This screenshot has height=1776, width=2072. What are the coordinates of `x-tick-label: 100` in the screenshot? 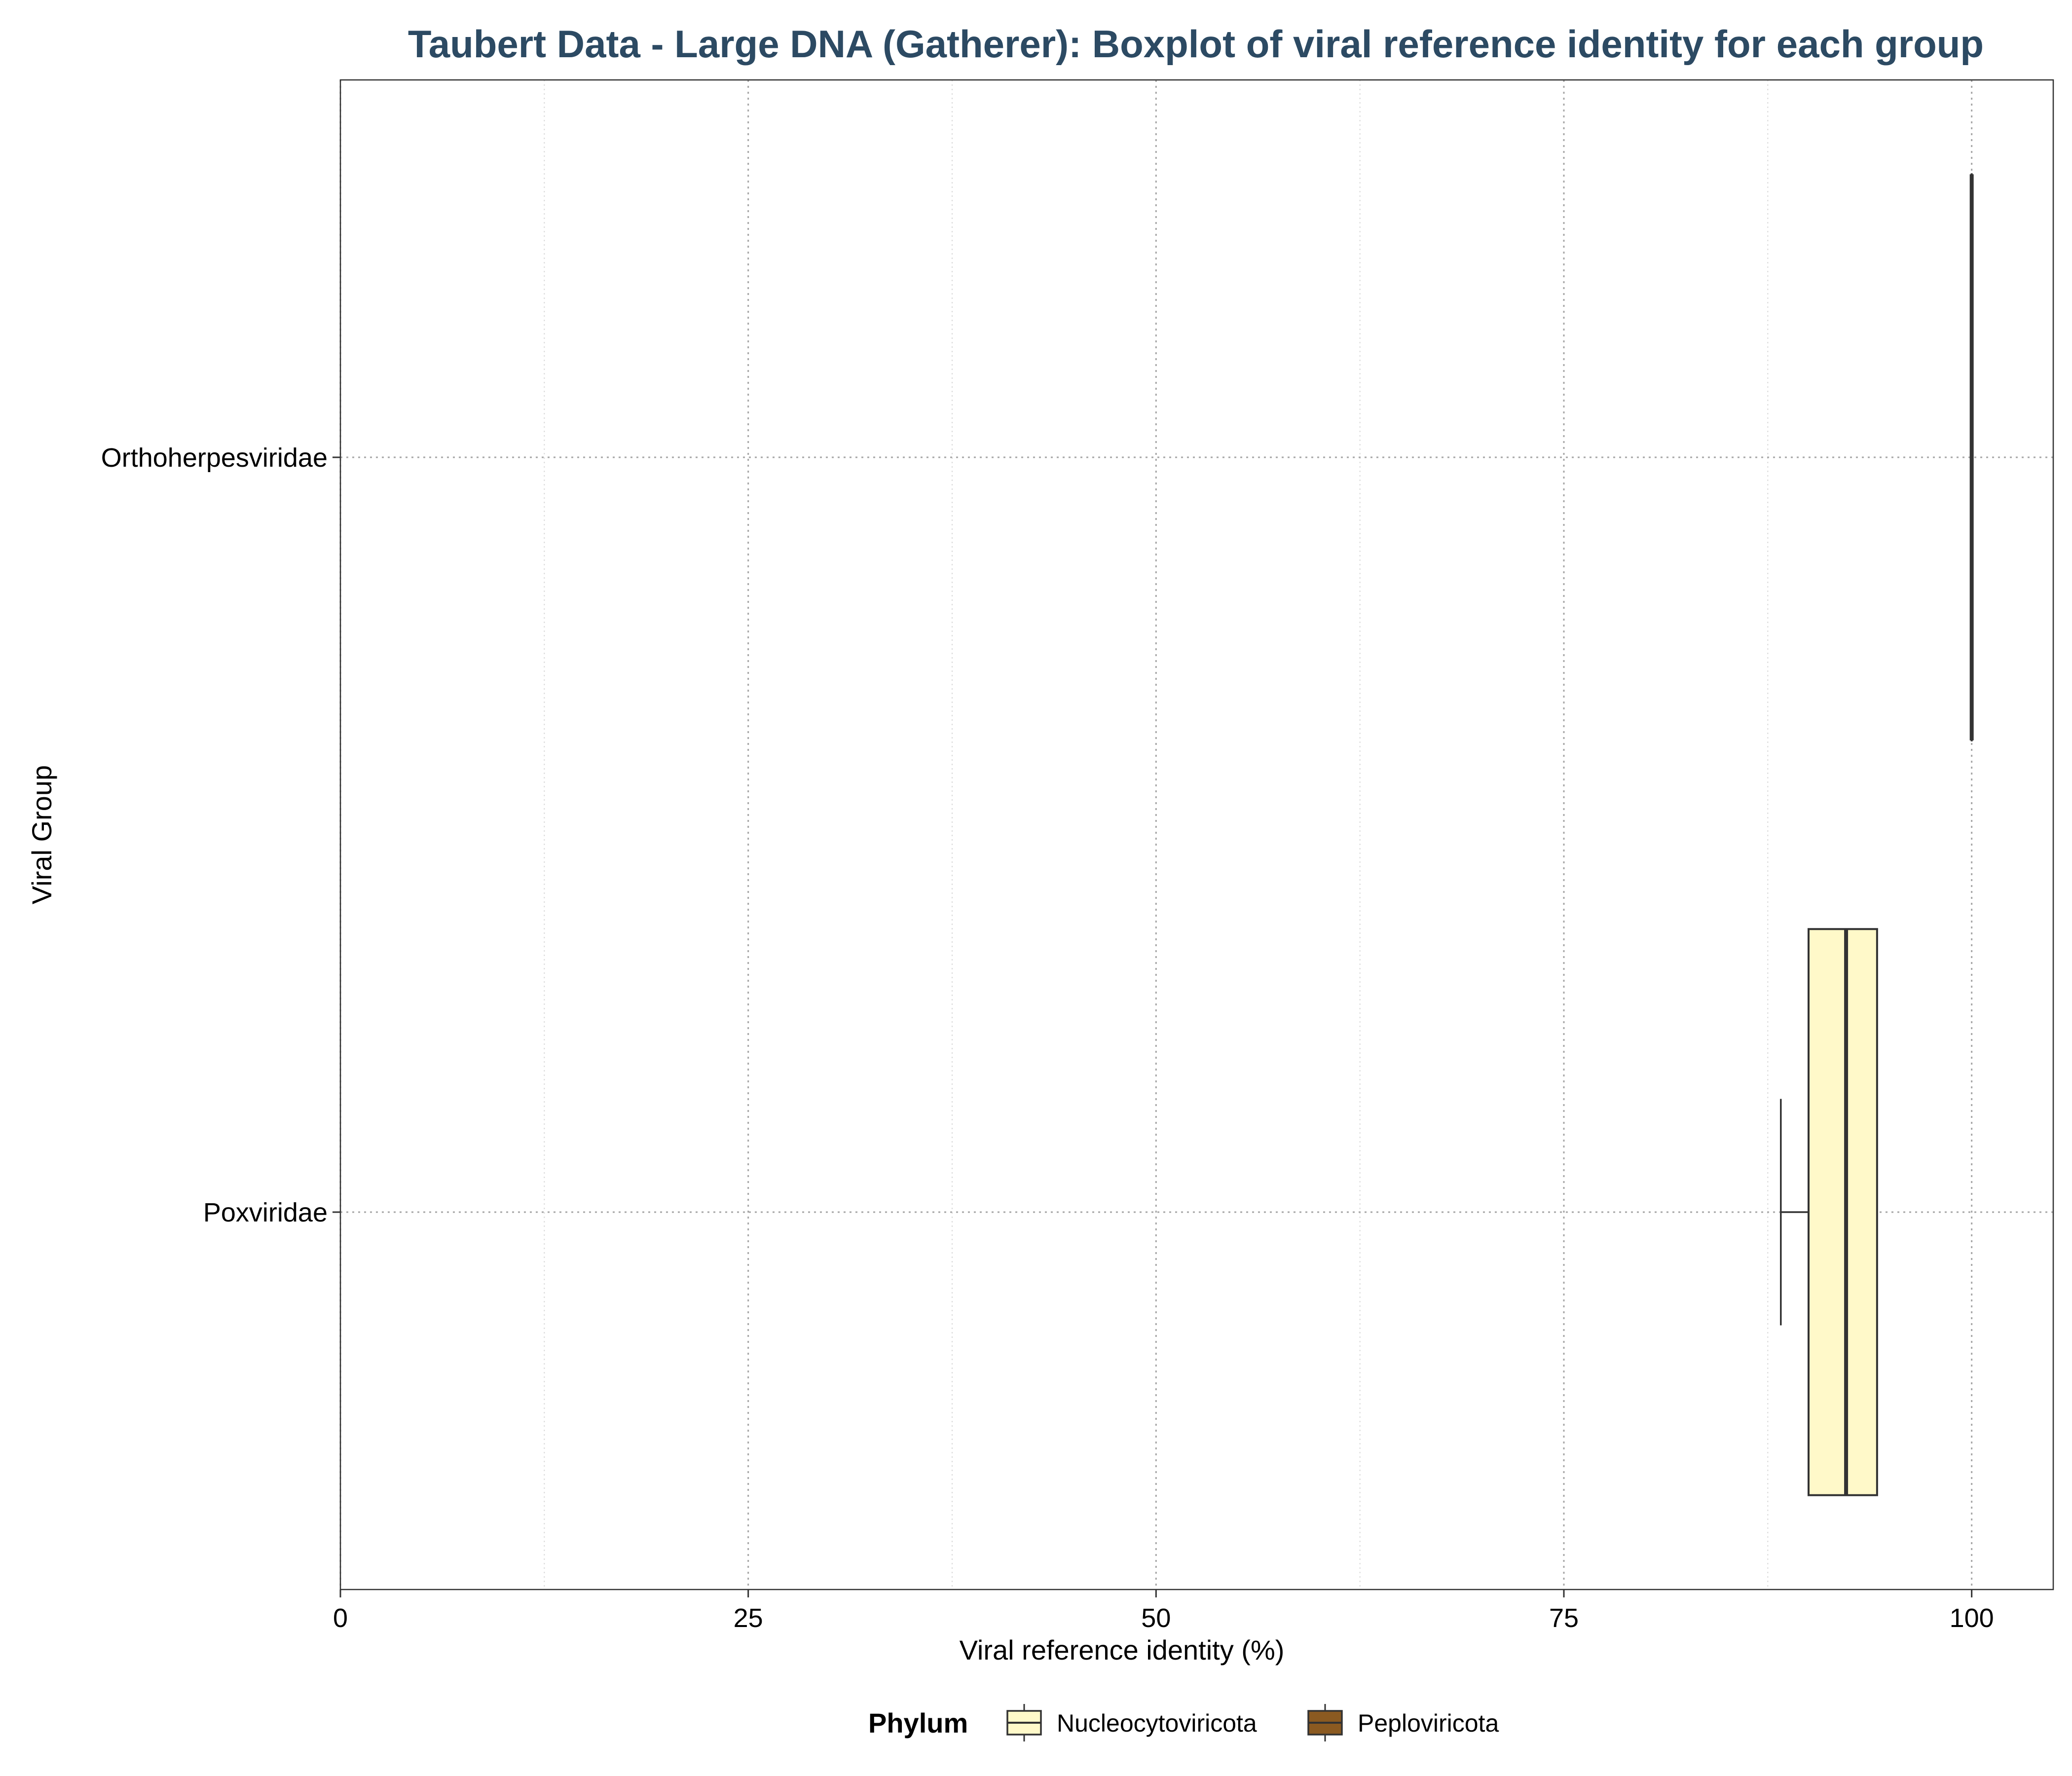 It's located at (1972, 1618).